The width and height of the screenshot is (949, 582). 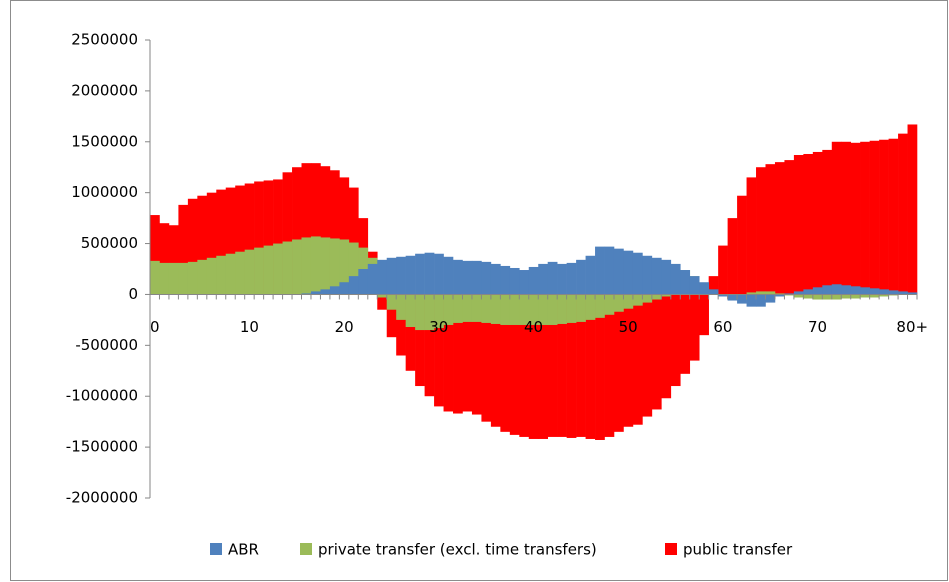 I want to click on y-tick-label: 0, so click(x=133, y=294).